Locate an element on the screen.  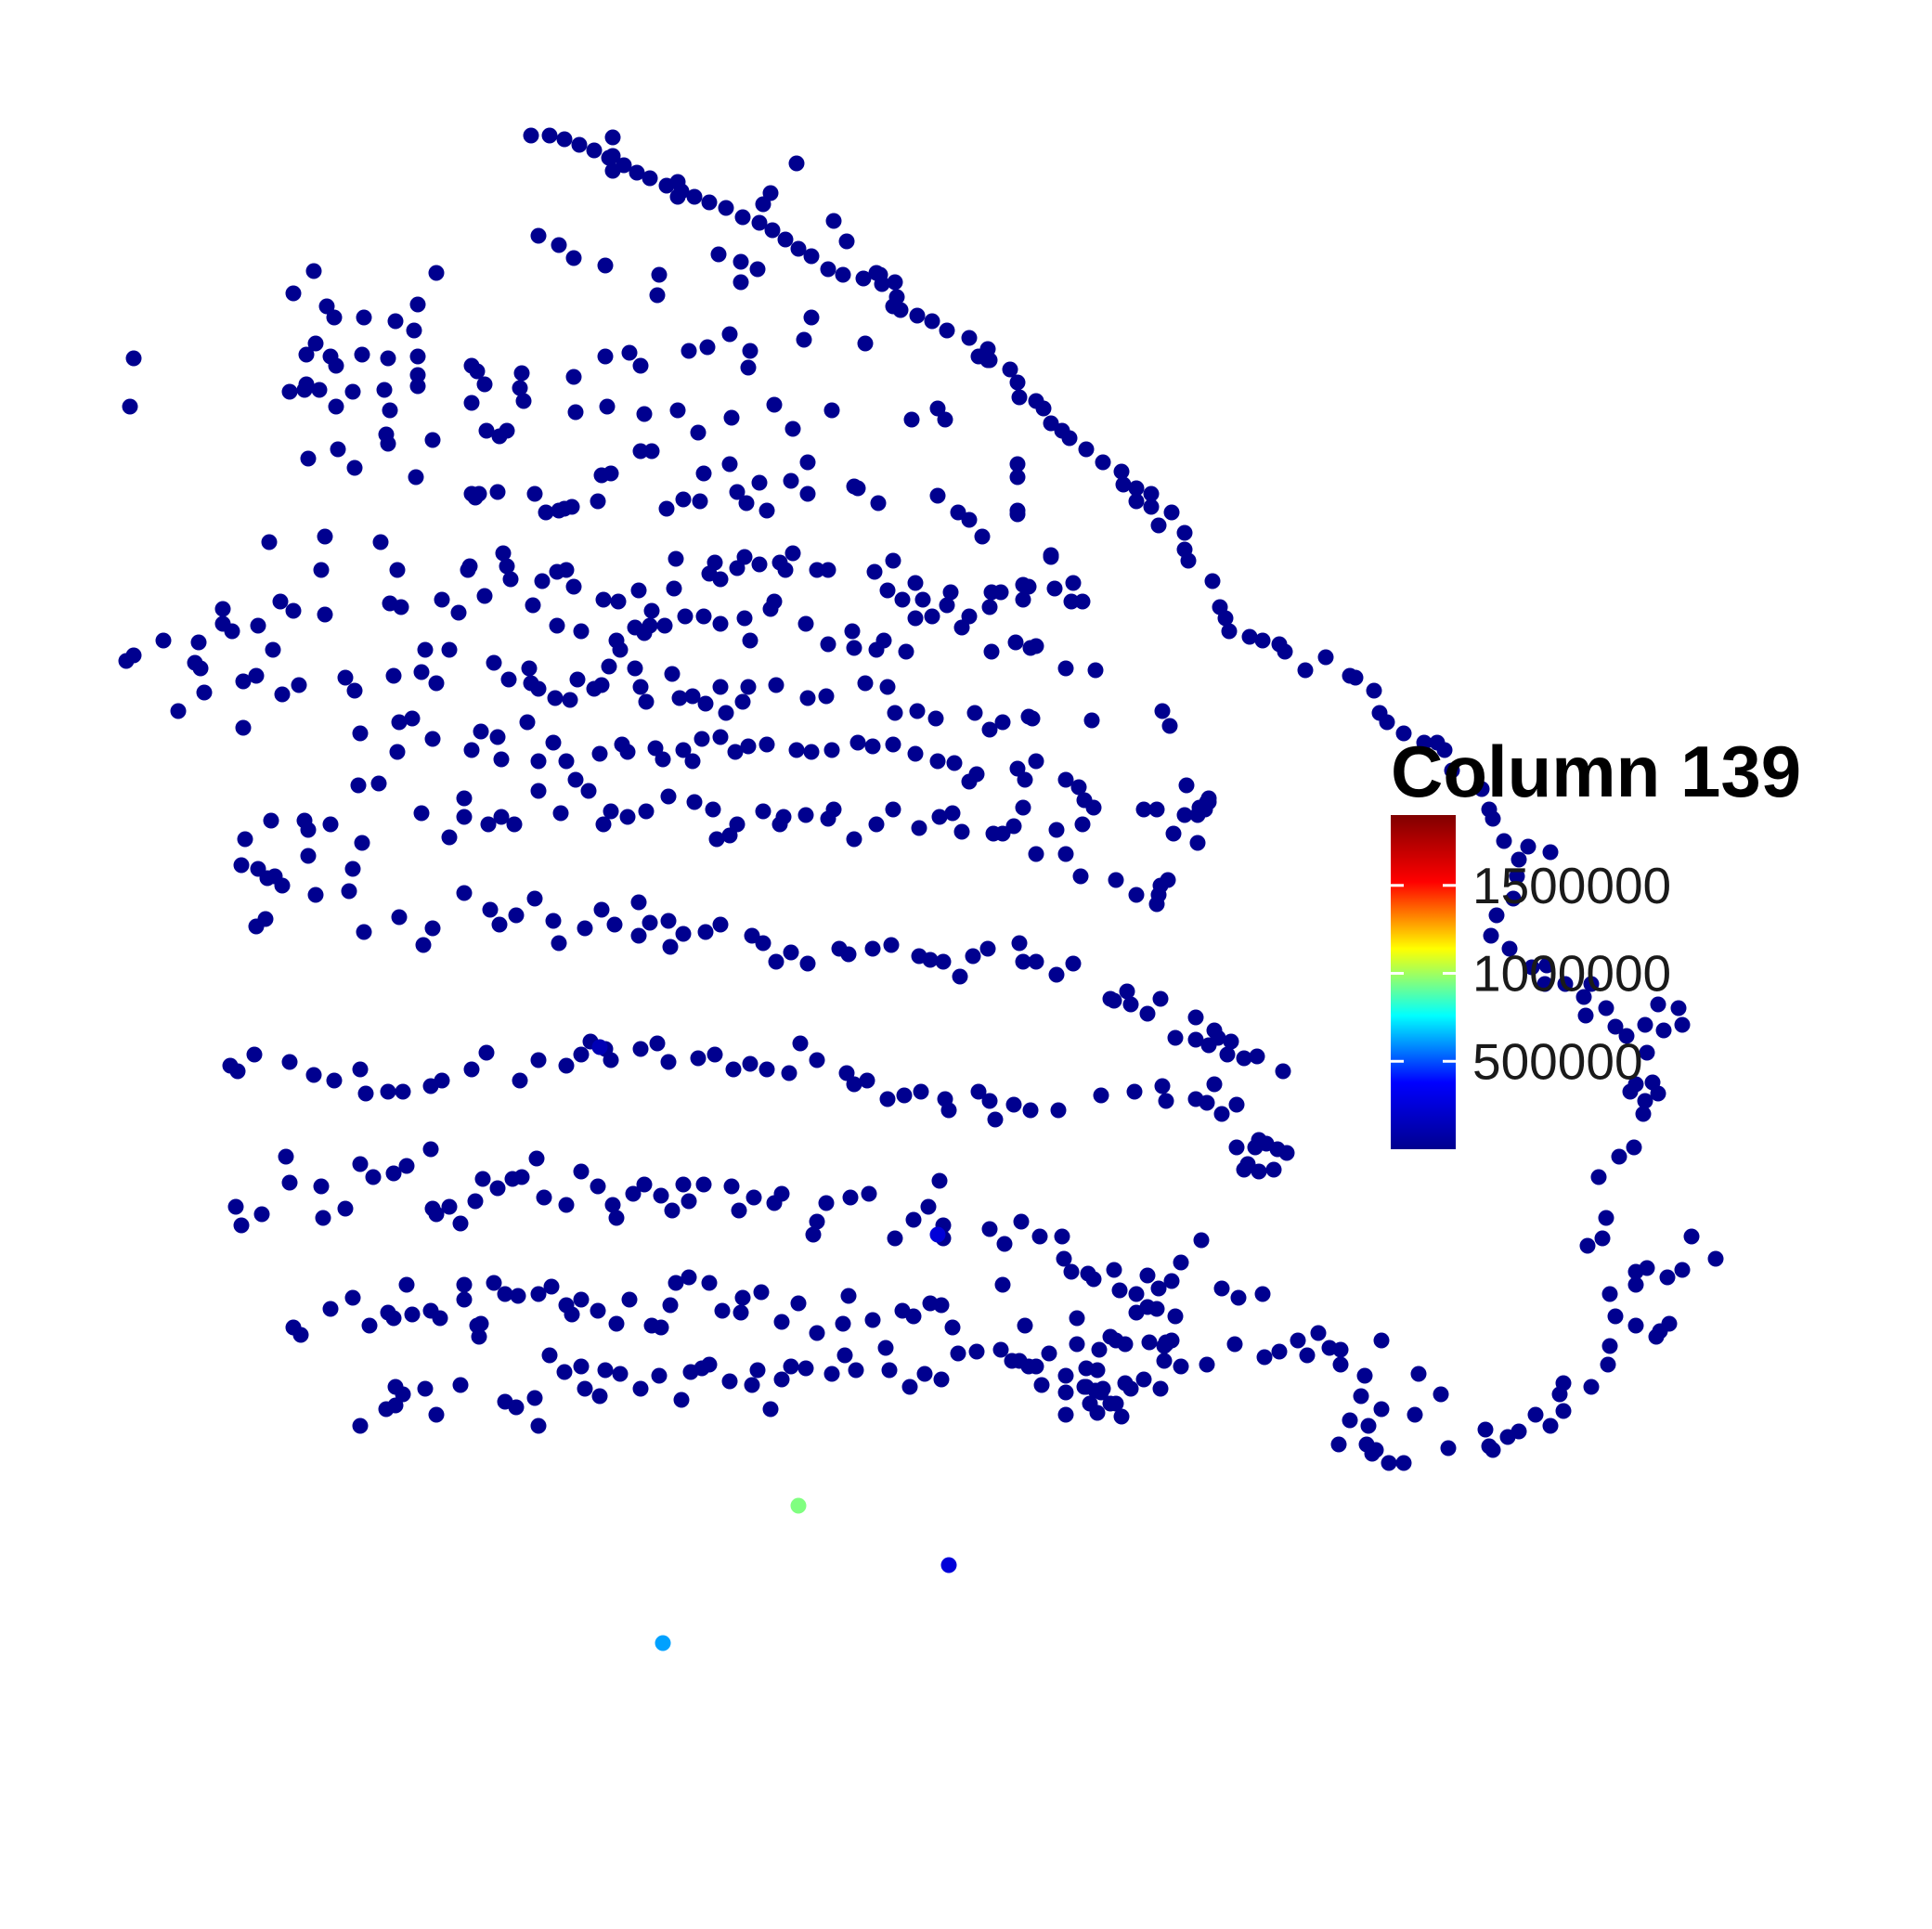
colorbar-tick-label: 1000000 is located at coordinates (1571, 974).